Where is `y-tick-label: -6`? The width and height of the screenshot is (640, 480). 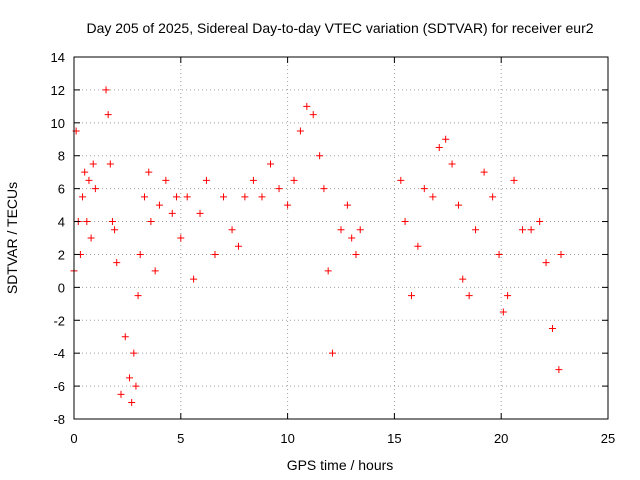 y-tick-label: -6 is located at coordinates (59, 386).